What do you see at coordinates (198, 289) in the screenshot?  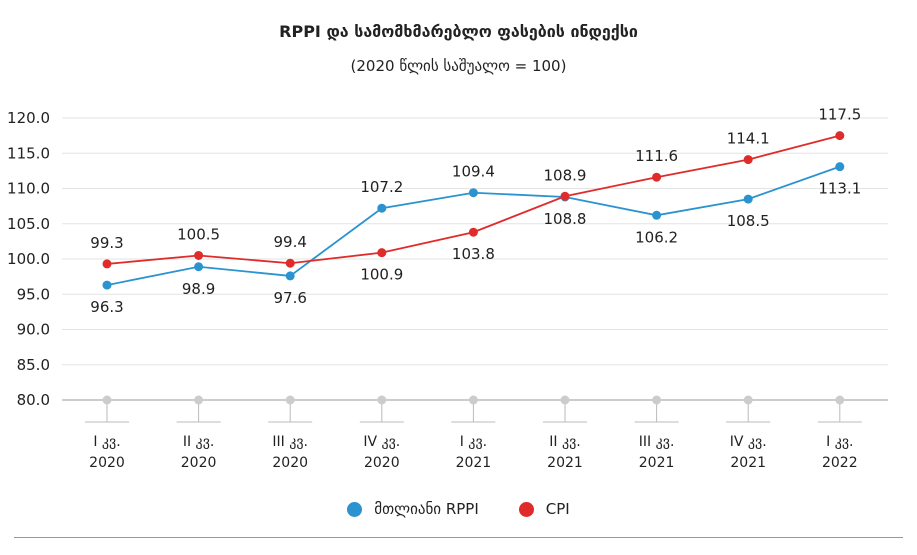 I see `data-label-rppi: 98.9` at bounding box center [198, 289].